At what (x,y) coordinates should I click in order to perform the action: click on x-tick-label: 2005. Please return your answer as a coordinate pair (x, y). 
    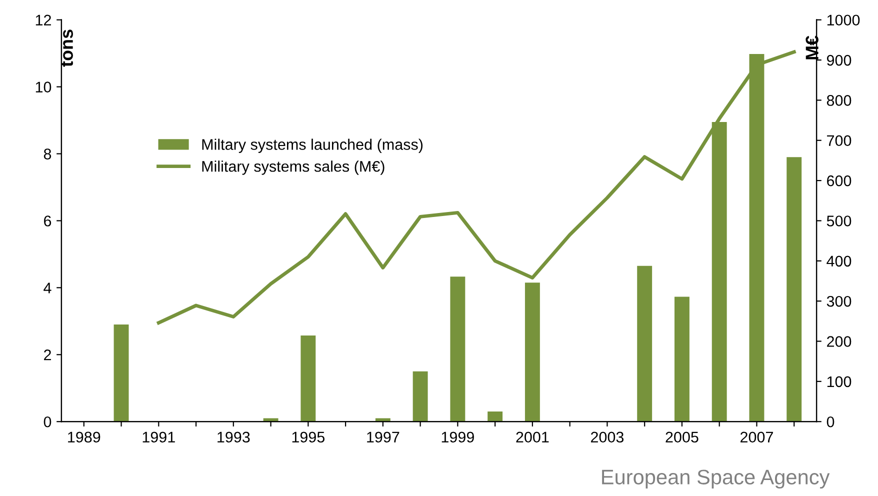
    Looking at the image, I should click on (682, 437).